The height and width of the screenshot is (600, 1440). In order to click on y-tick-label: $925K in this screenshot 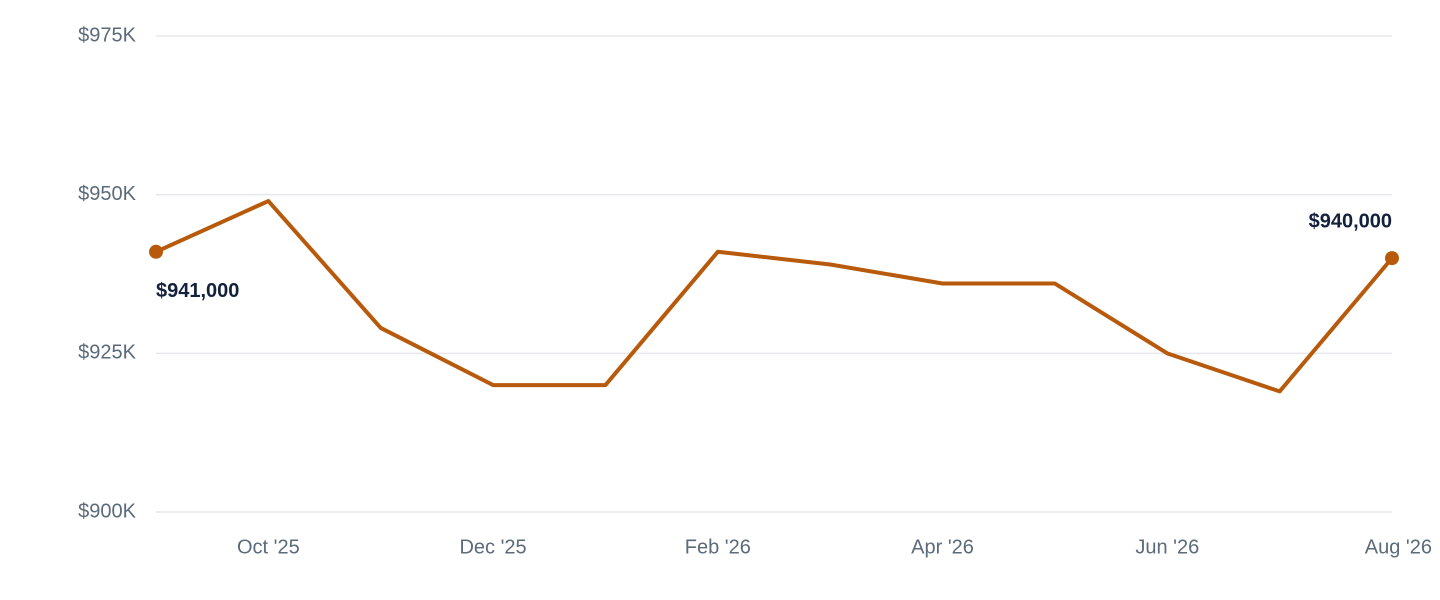, I will do `click(107, 353)`.